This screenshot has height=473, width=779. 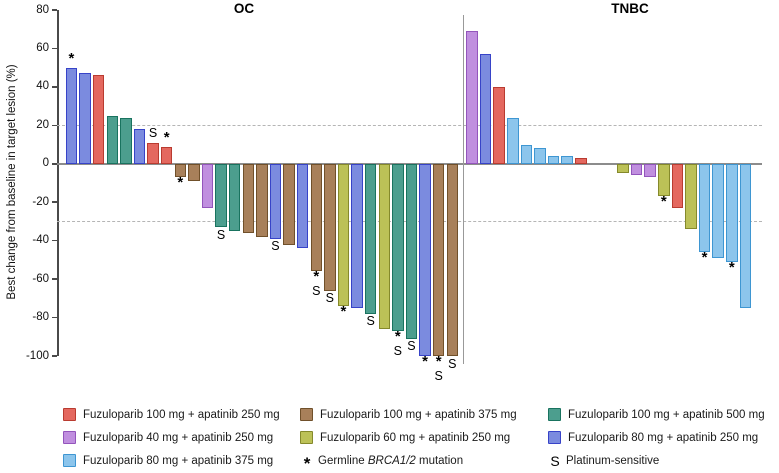 I want to click on legend-item: * Germline BRCA1/2 mutation, so click(x=408, y=461).